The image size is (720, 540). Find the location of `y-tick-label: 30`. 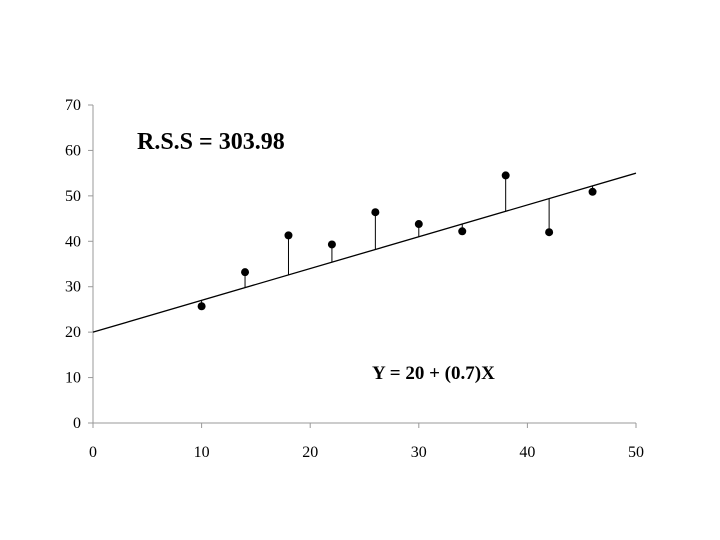

y-tick-label: 30 is located at coordinates (73, 287).